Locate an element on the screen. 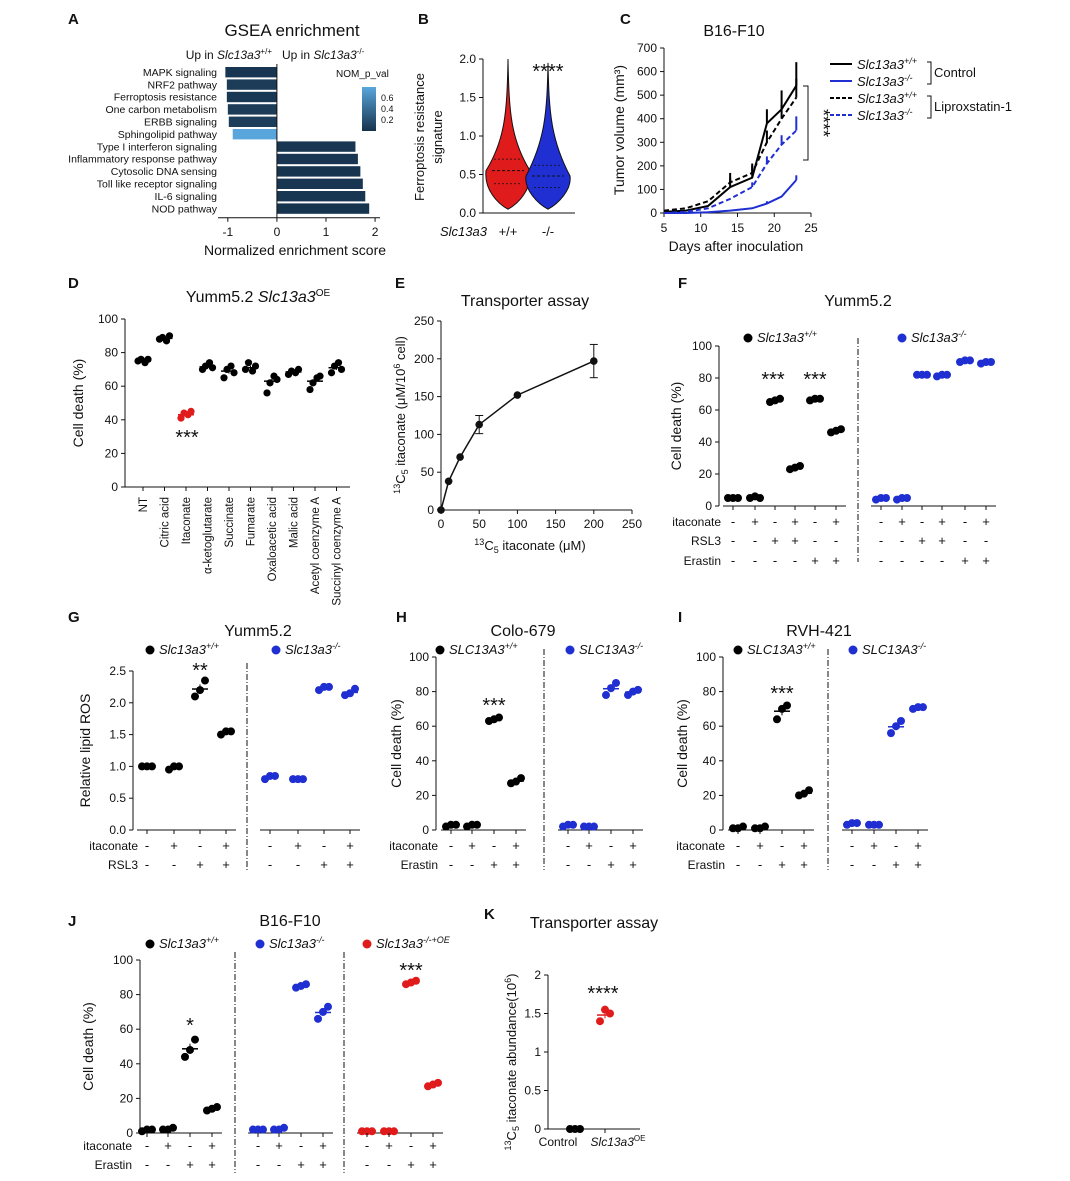 The height and width of the screenshot is (1181, 1070). gsea-category-label: Ferroptosis resistance is located at coordinates (165, 98).